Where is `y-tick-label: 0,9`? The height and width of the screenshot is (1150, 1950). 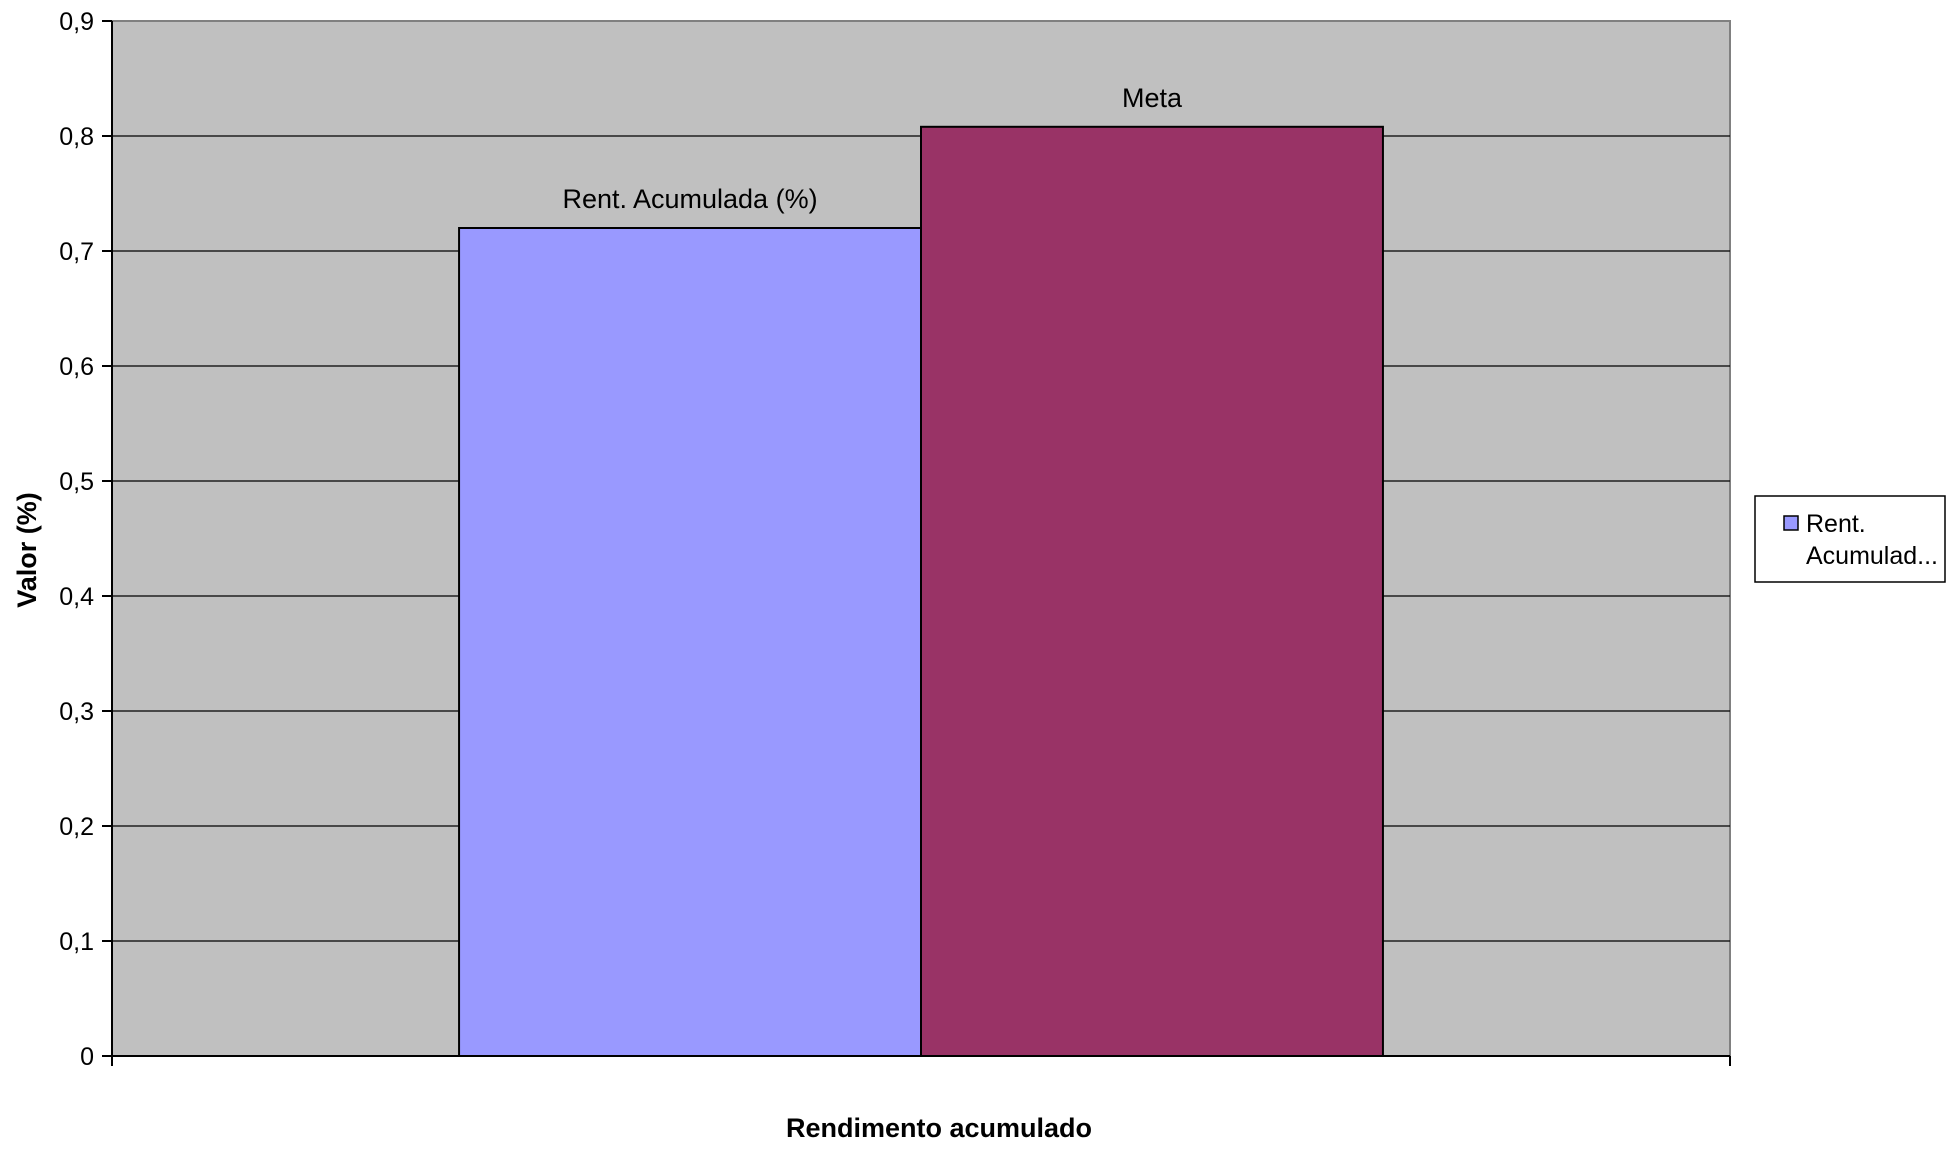
y-tick-label: 0,9 is located at coordinates (76, 22).